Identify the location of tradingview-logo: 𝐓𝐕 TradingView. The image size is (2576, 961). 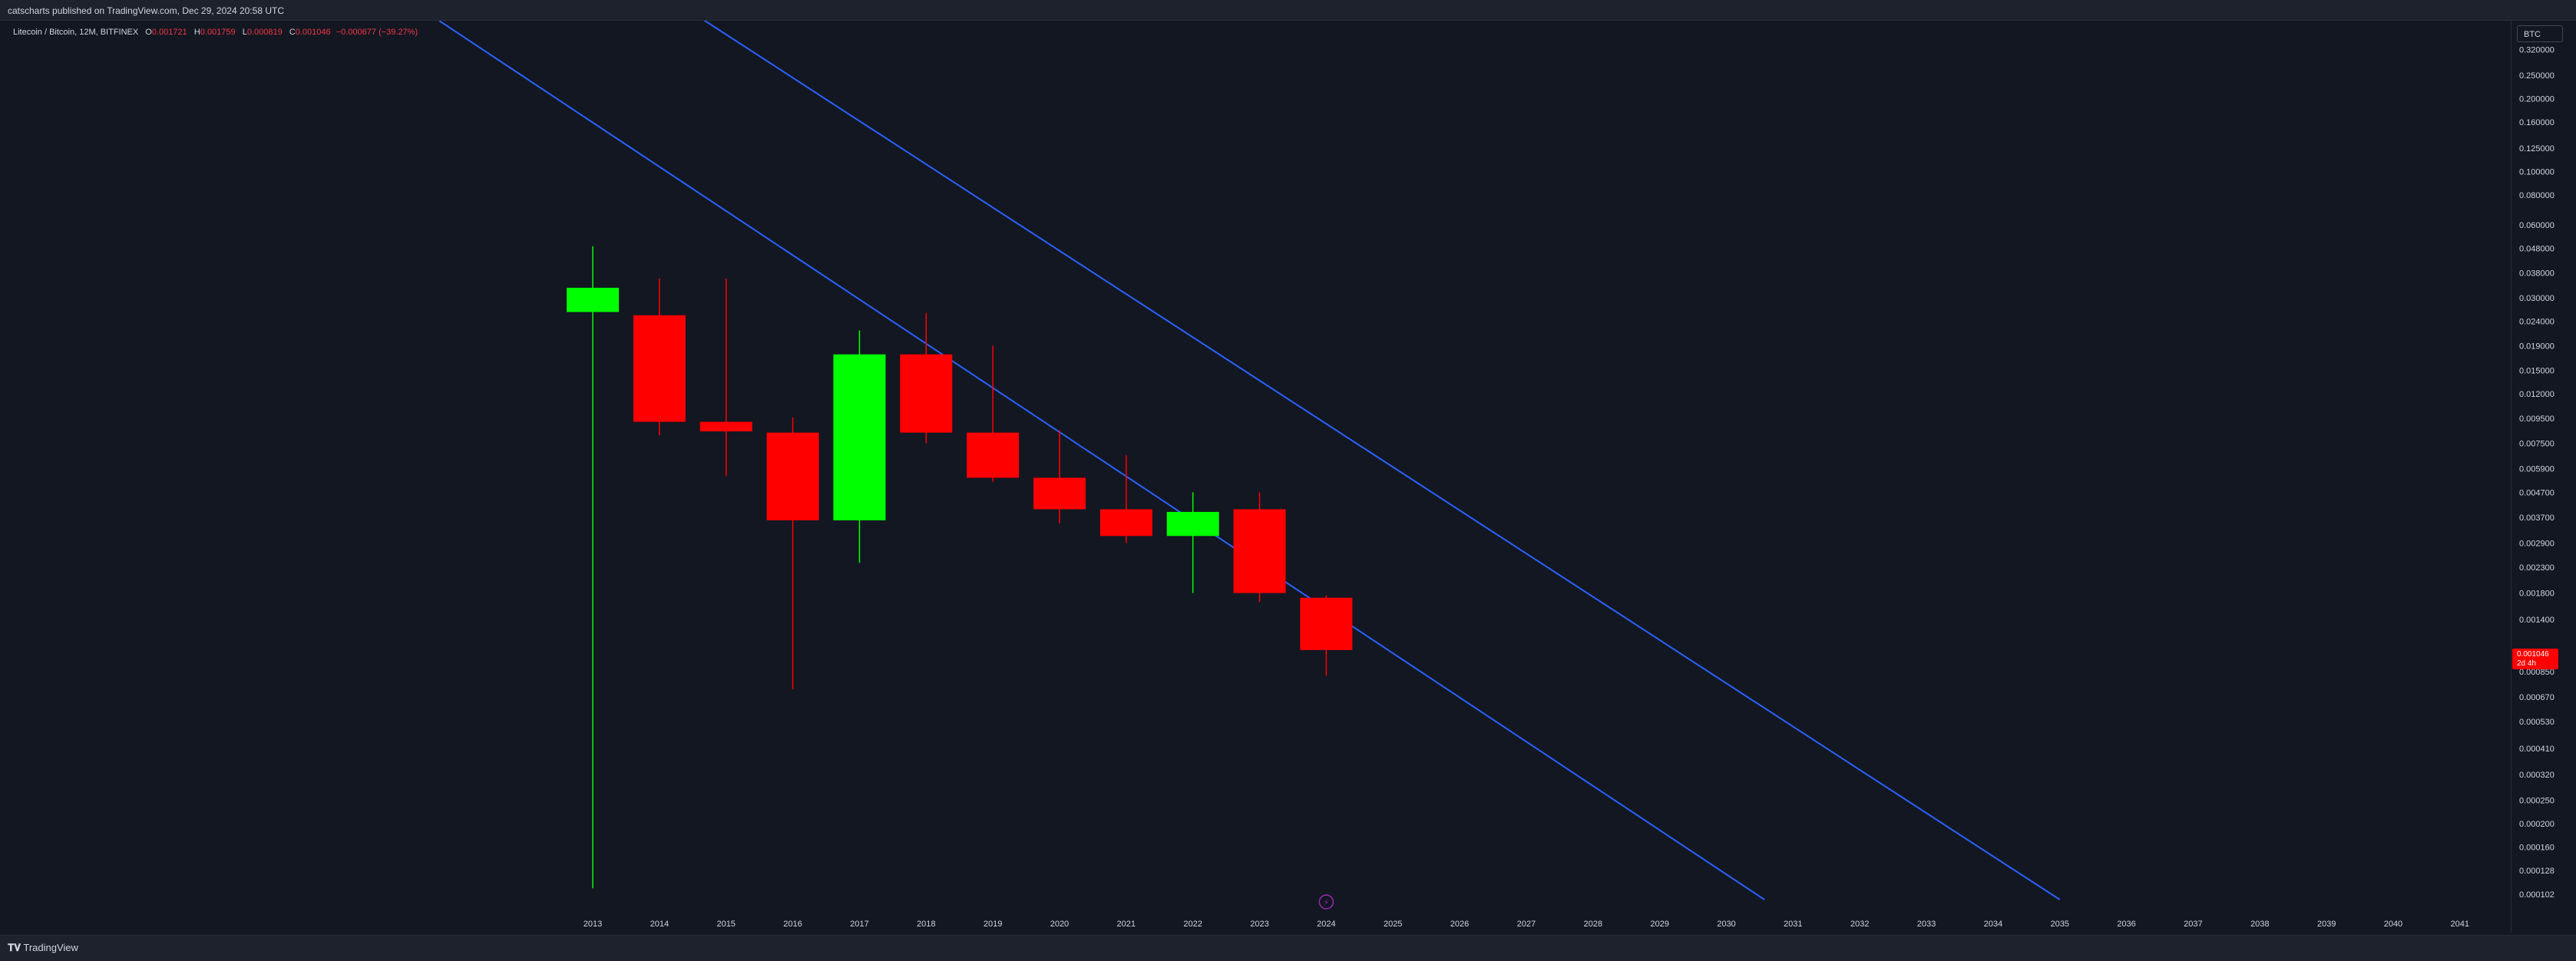
(43, 948).